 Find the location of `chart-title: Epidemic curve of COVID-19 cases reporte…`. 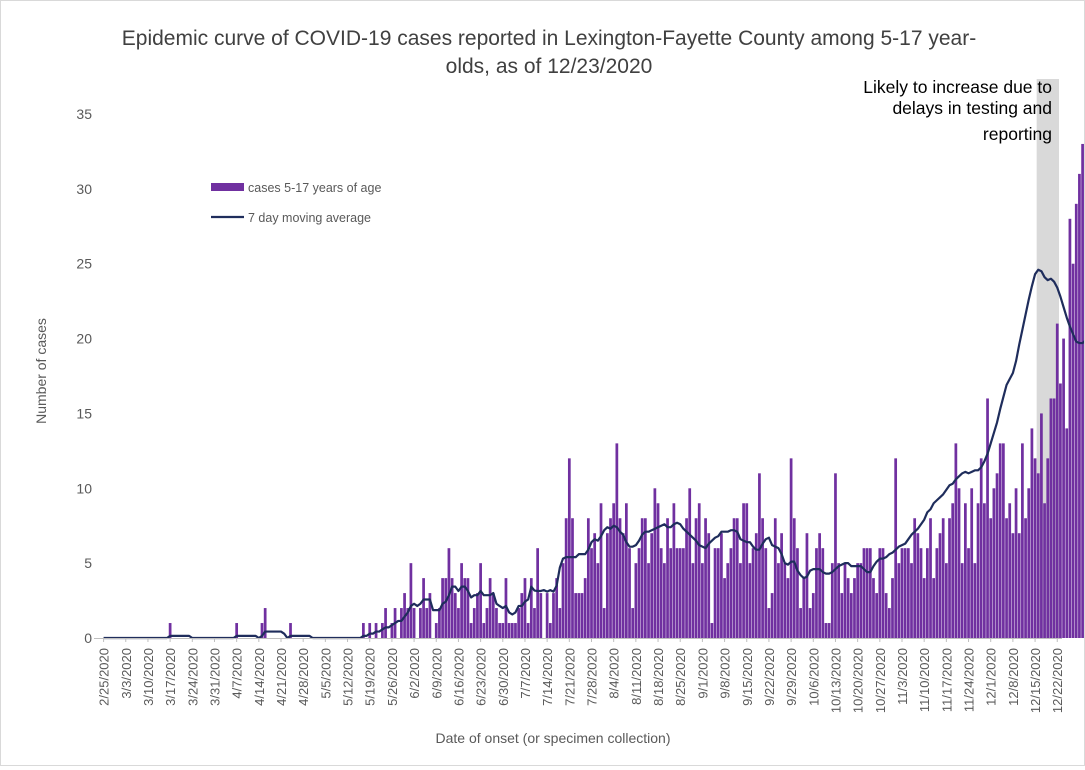

chart-title: Epidemic curve of COVID-19 cases reporte… is located at coordinates (549, 52).